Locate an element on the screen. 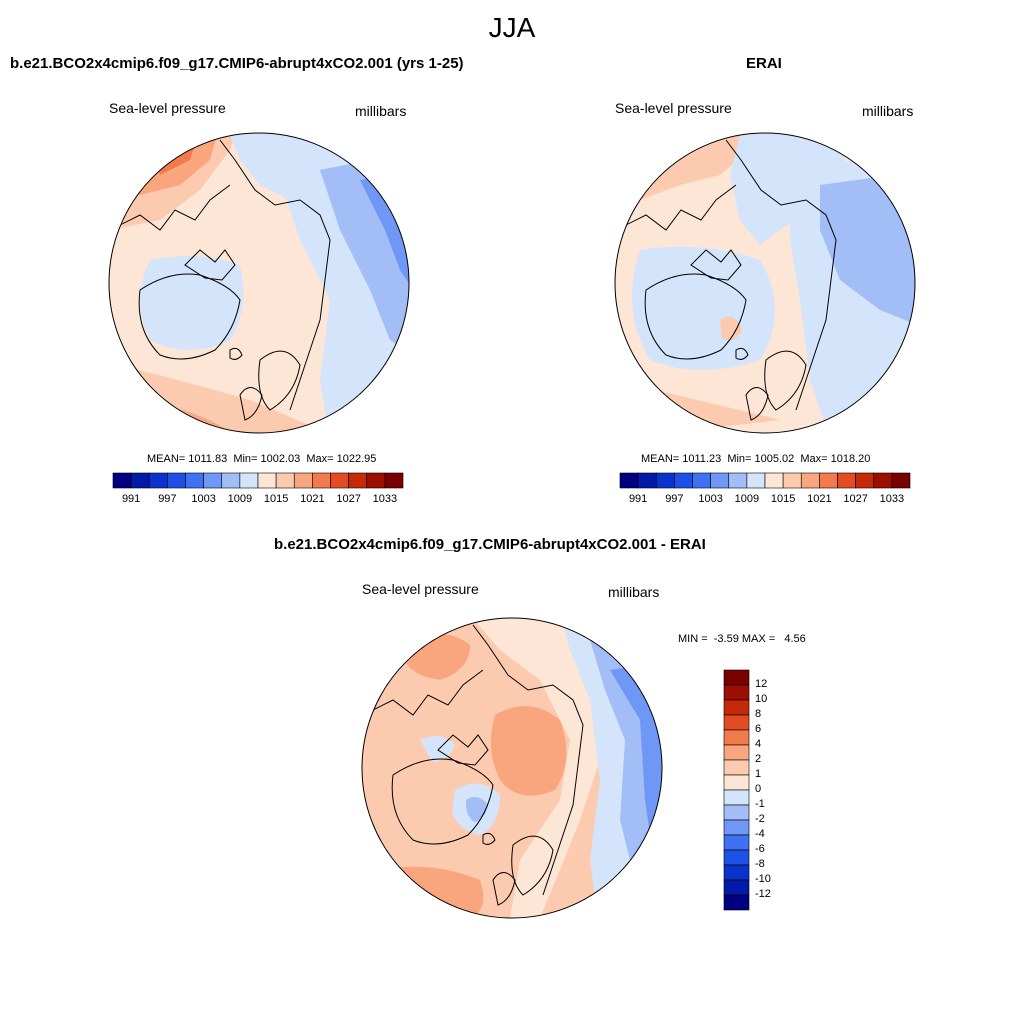 The image size is (1024, 1024). model-coast-archipelago is located at coordinates (210, 265).